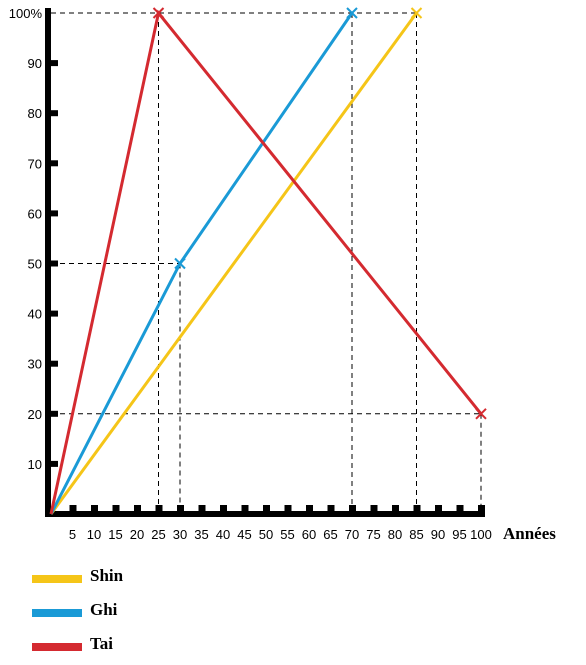 The height and width of the screenshot is (665, 586). What do you see at coordinates (57, 647) in the screenshot?
I see `legend-swatch-tai` at bounding box center [57, 647].